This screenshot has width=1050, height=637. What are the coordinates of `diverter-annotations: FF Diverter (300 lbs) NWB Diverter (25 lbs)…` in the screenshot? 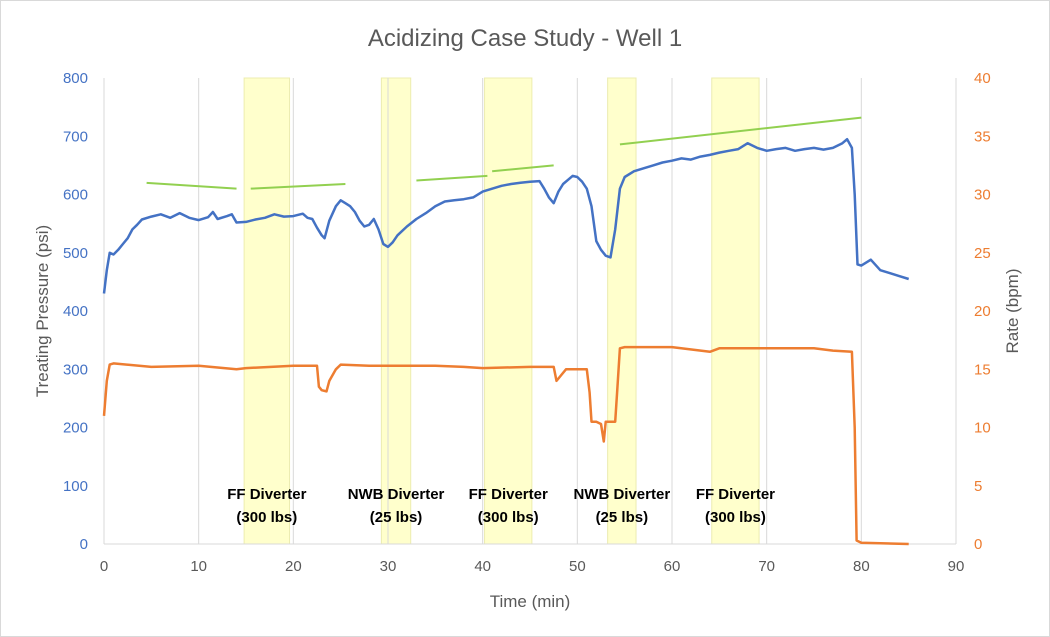 It's located at (501, 506).